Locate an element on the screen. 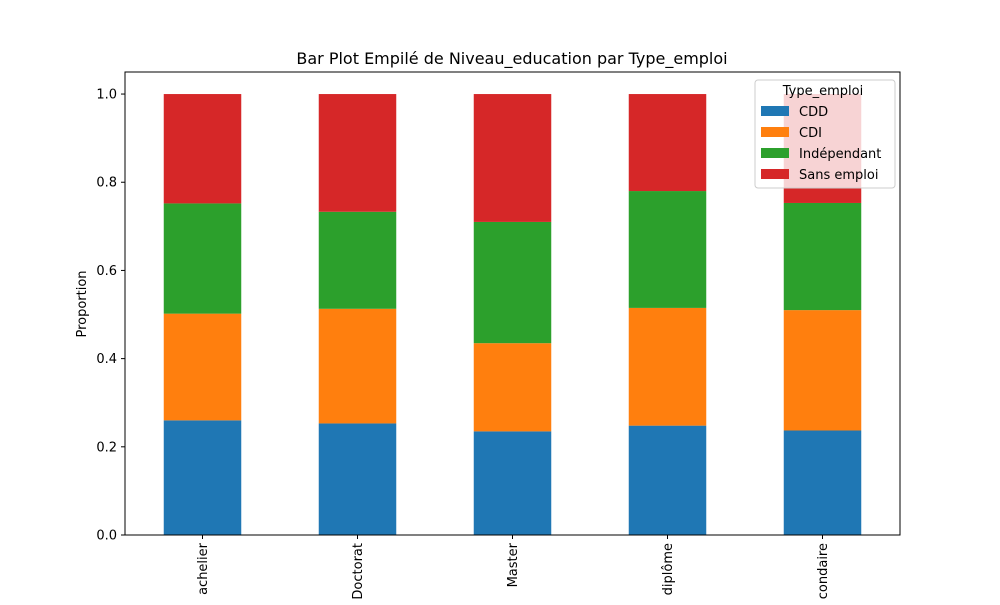 The image size is (1000, 605). legend-label-cdi: CDI is located at coordinates (810, 133).